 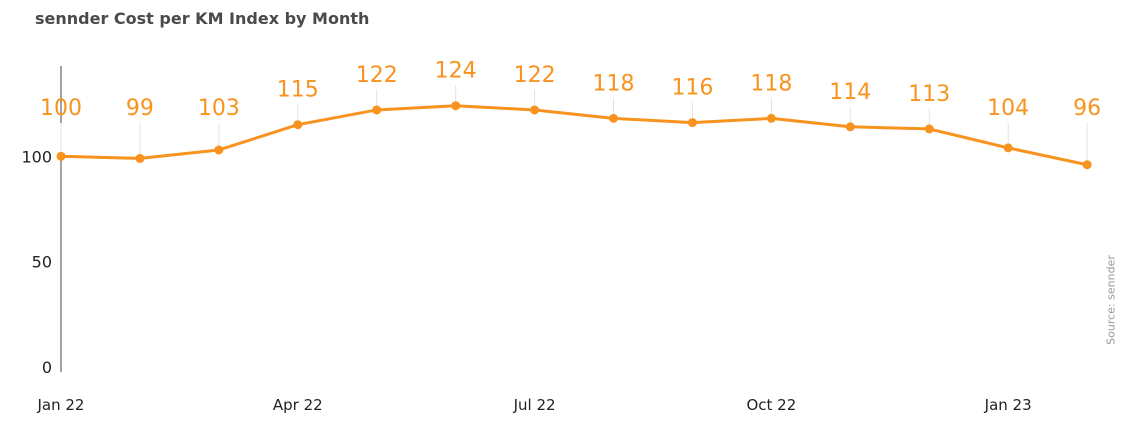 I want to click on data-label: 99, so click(x=140, y=108).